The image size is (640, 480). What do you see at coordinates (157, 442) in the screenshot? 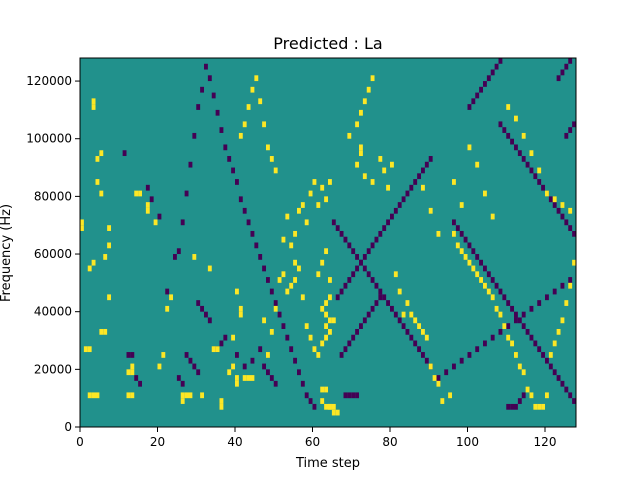
I see `x-tick-label: 20` at bounding box center [157, 442].